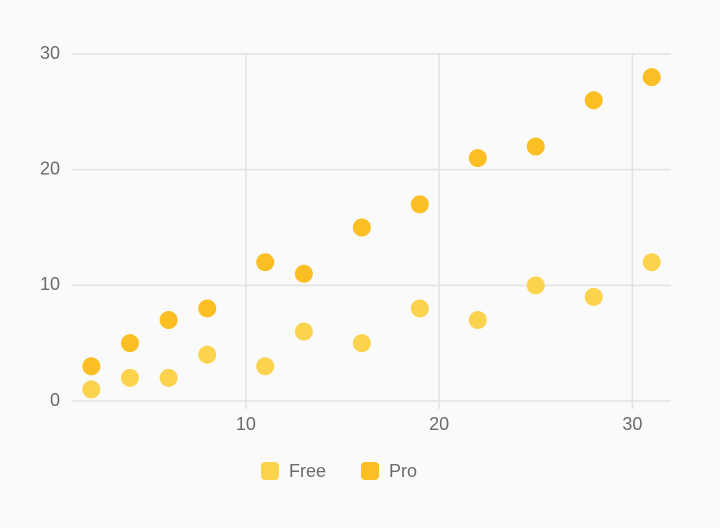 This screenshot has width=720, height=528. Describe the element at coordinates (50, 284) in the screenshot. I see `y-tick-label: 10` at that location.